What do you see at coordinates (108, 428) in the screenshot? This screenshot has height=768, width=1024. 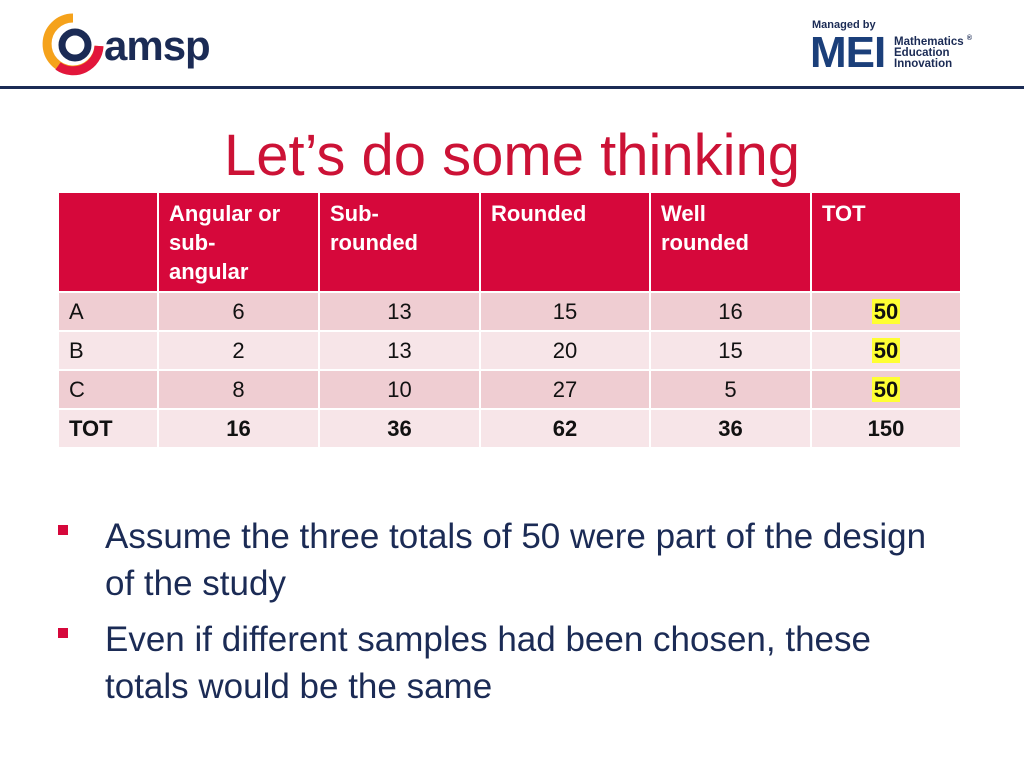 I see `table-cell: TOT` at bounding box center [108, 428].